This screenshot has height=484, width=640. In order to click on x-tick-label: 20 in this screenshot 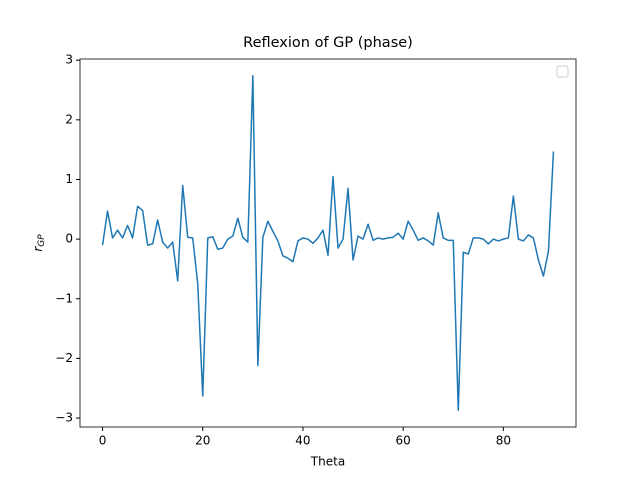, I will do `click(202, 441)`.